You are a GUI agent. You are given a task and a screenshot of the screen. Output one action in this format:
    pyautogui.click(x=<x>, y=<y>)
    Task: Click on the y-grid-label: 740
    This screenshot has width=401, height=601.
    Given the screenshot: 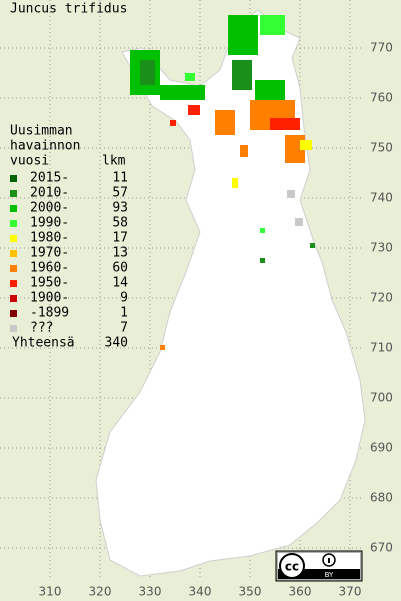 What is the action you would take?
    pyautogui.click(x=381, y=198)
    